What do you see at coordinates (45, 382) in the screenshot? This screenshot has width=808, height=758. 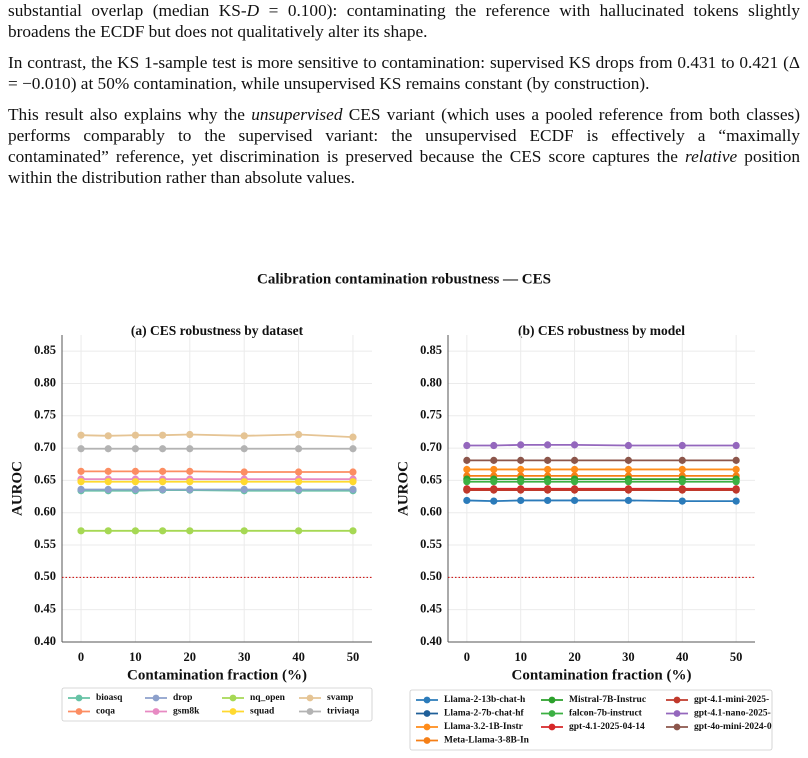 I see `y-tick-label: 0.80` at bounding box center [45, 382].